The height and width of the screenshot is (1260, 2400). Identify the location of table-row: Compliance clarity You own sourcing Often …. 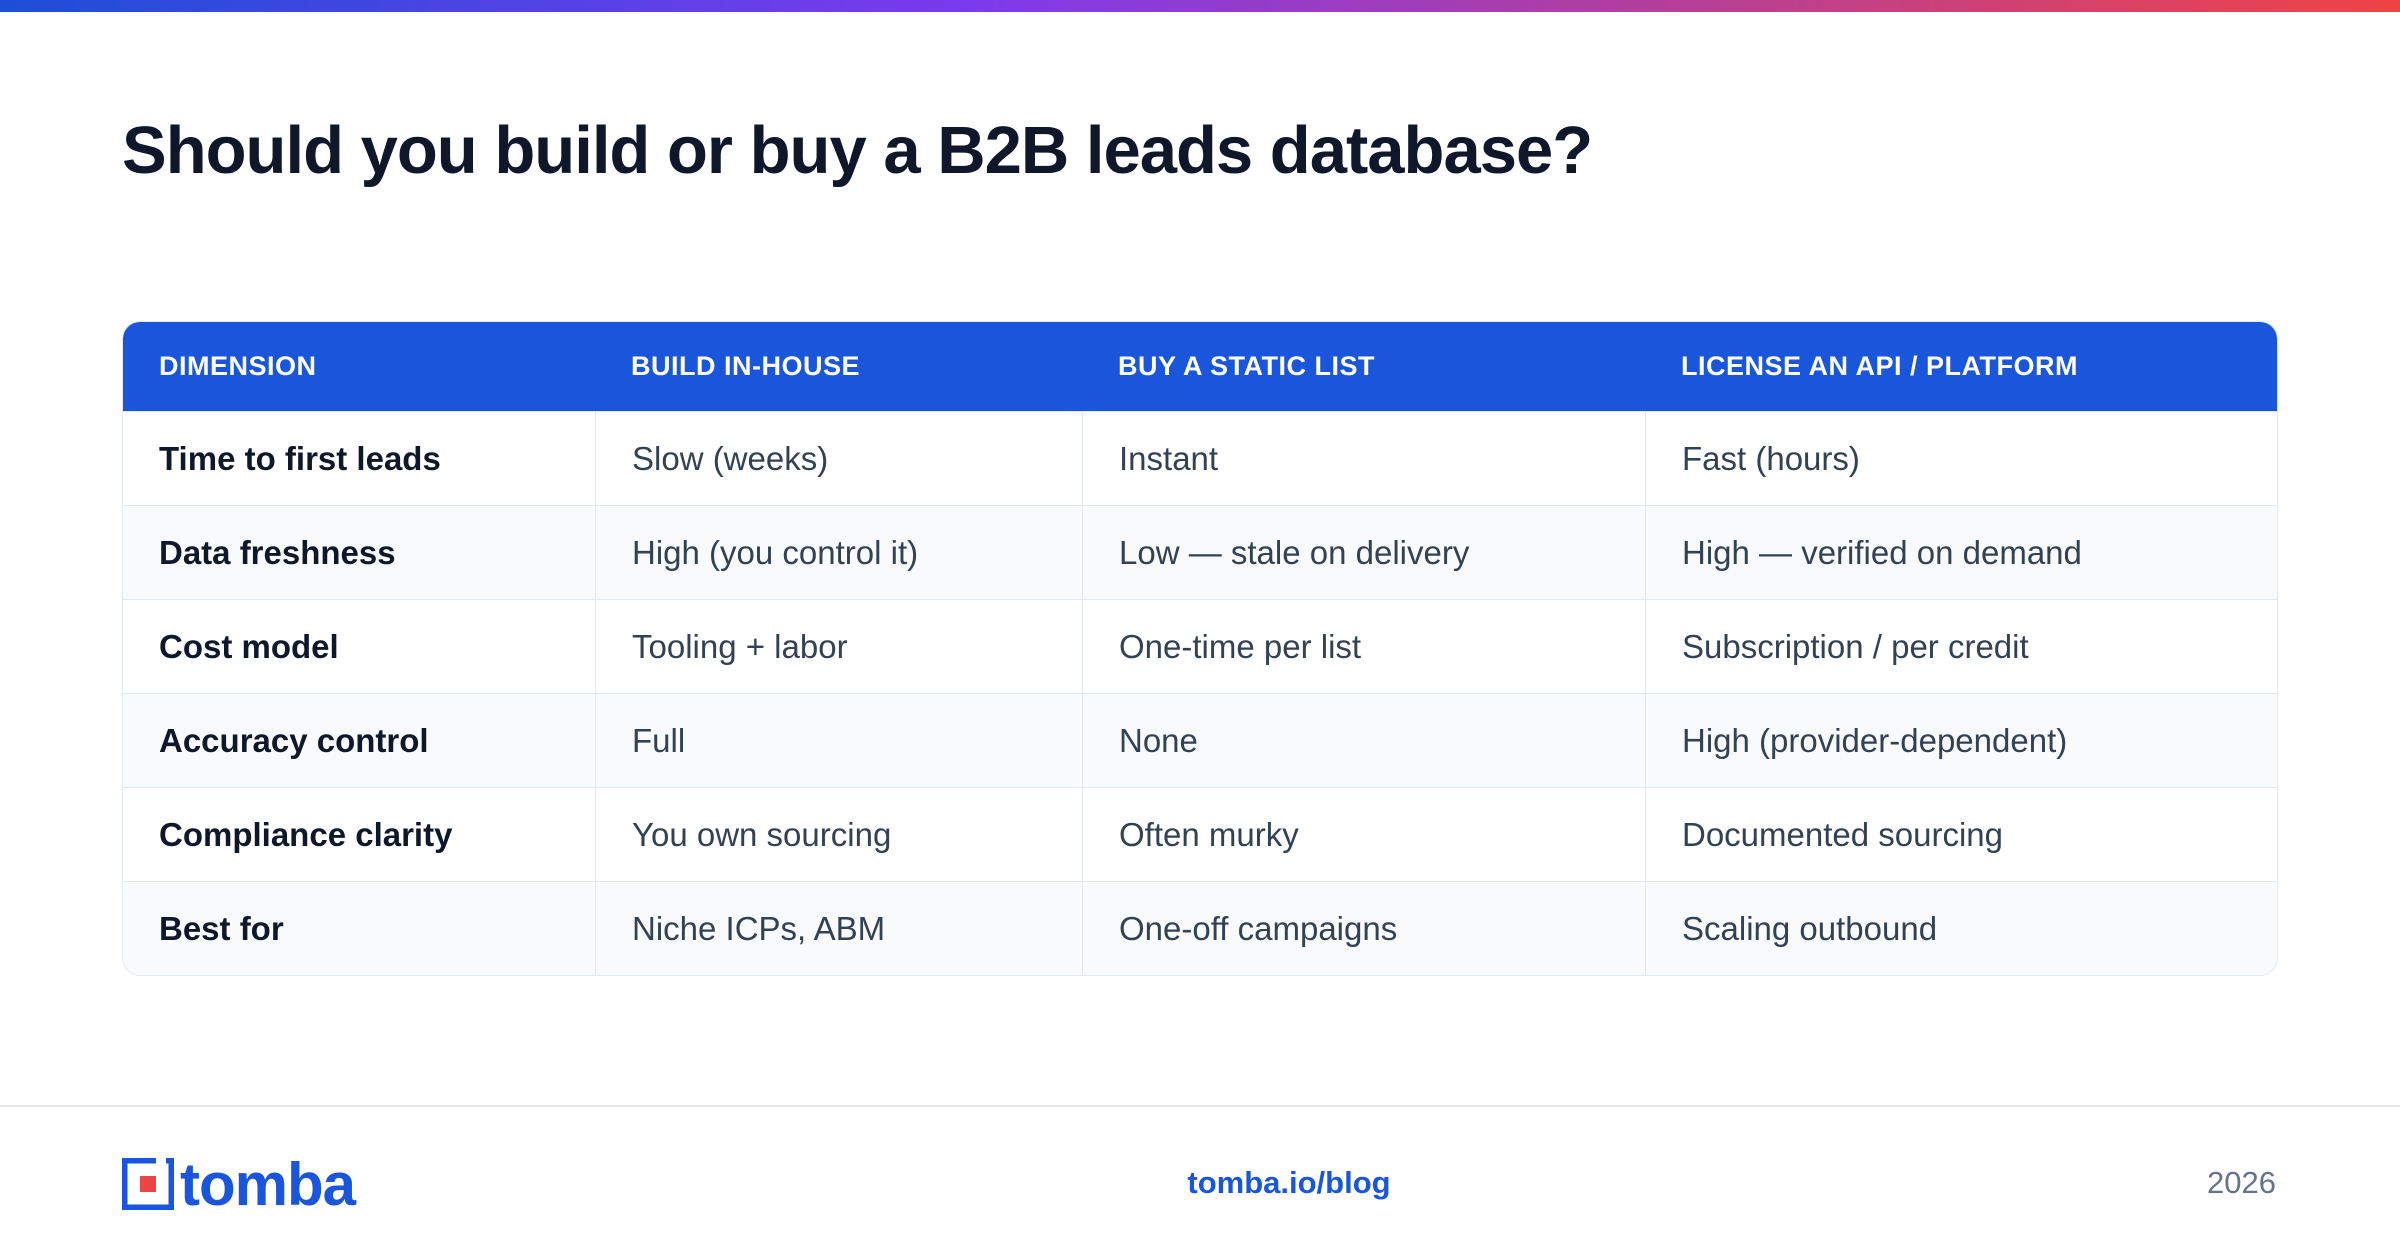
(1200, 834).